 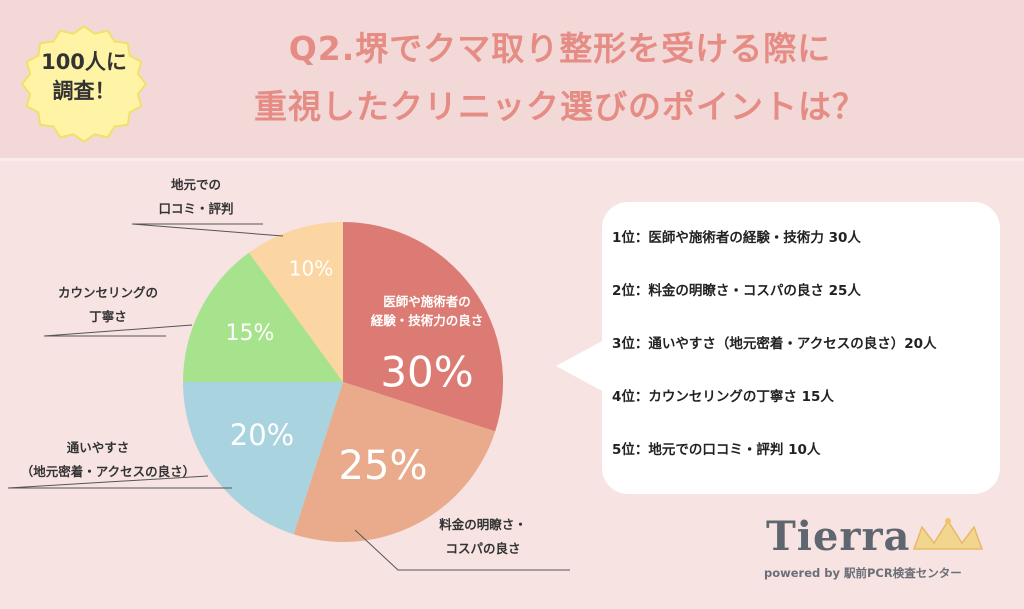 I want to click on ranking-item-2: 2位：料金の明瞭さ・コスパの良さ 25人, so click(x=736, y=291).